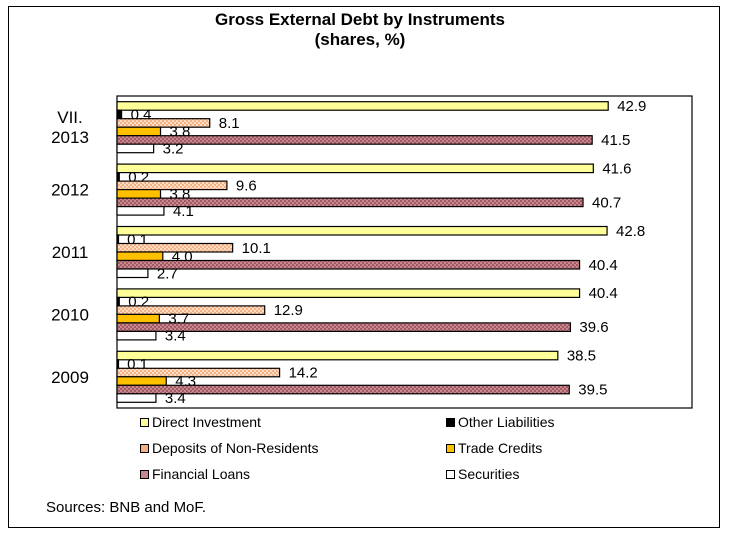 This screenshot has height=536, width=730. I want to click on legend-swatch-direct-investment, so click(144, 422).